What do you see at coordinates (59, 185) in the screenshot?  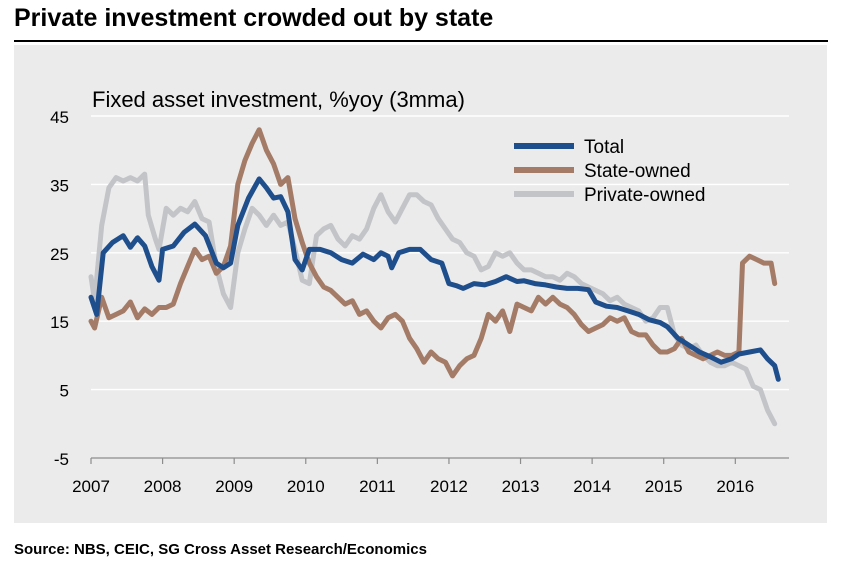 I see `y-tick-label: 35` at bounding box center [59, 185].